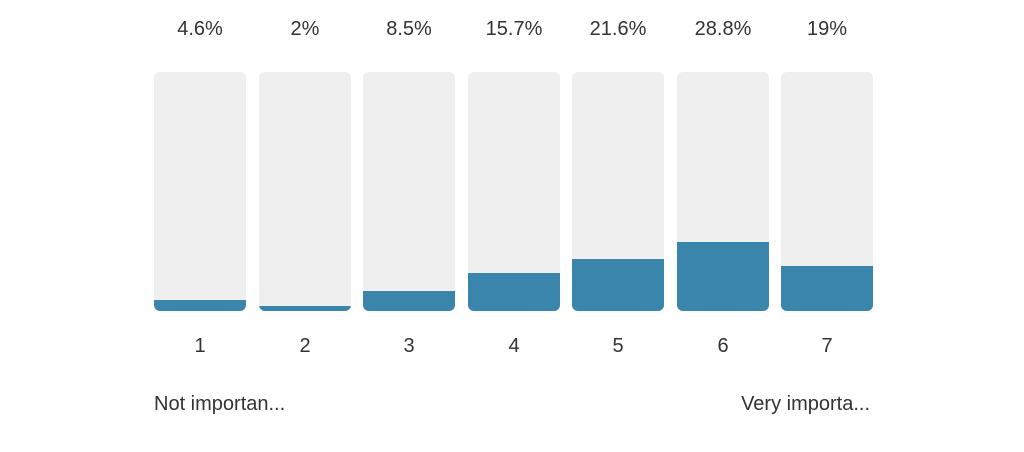  Describe the element at coordinates (827, 346) in the screenshot. I see `category-label: 7` at that location.